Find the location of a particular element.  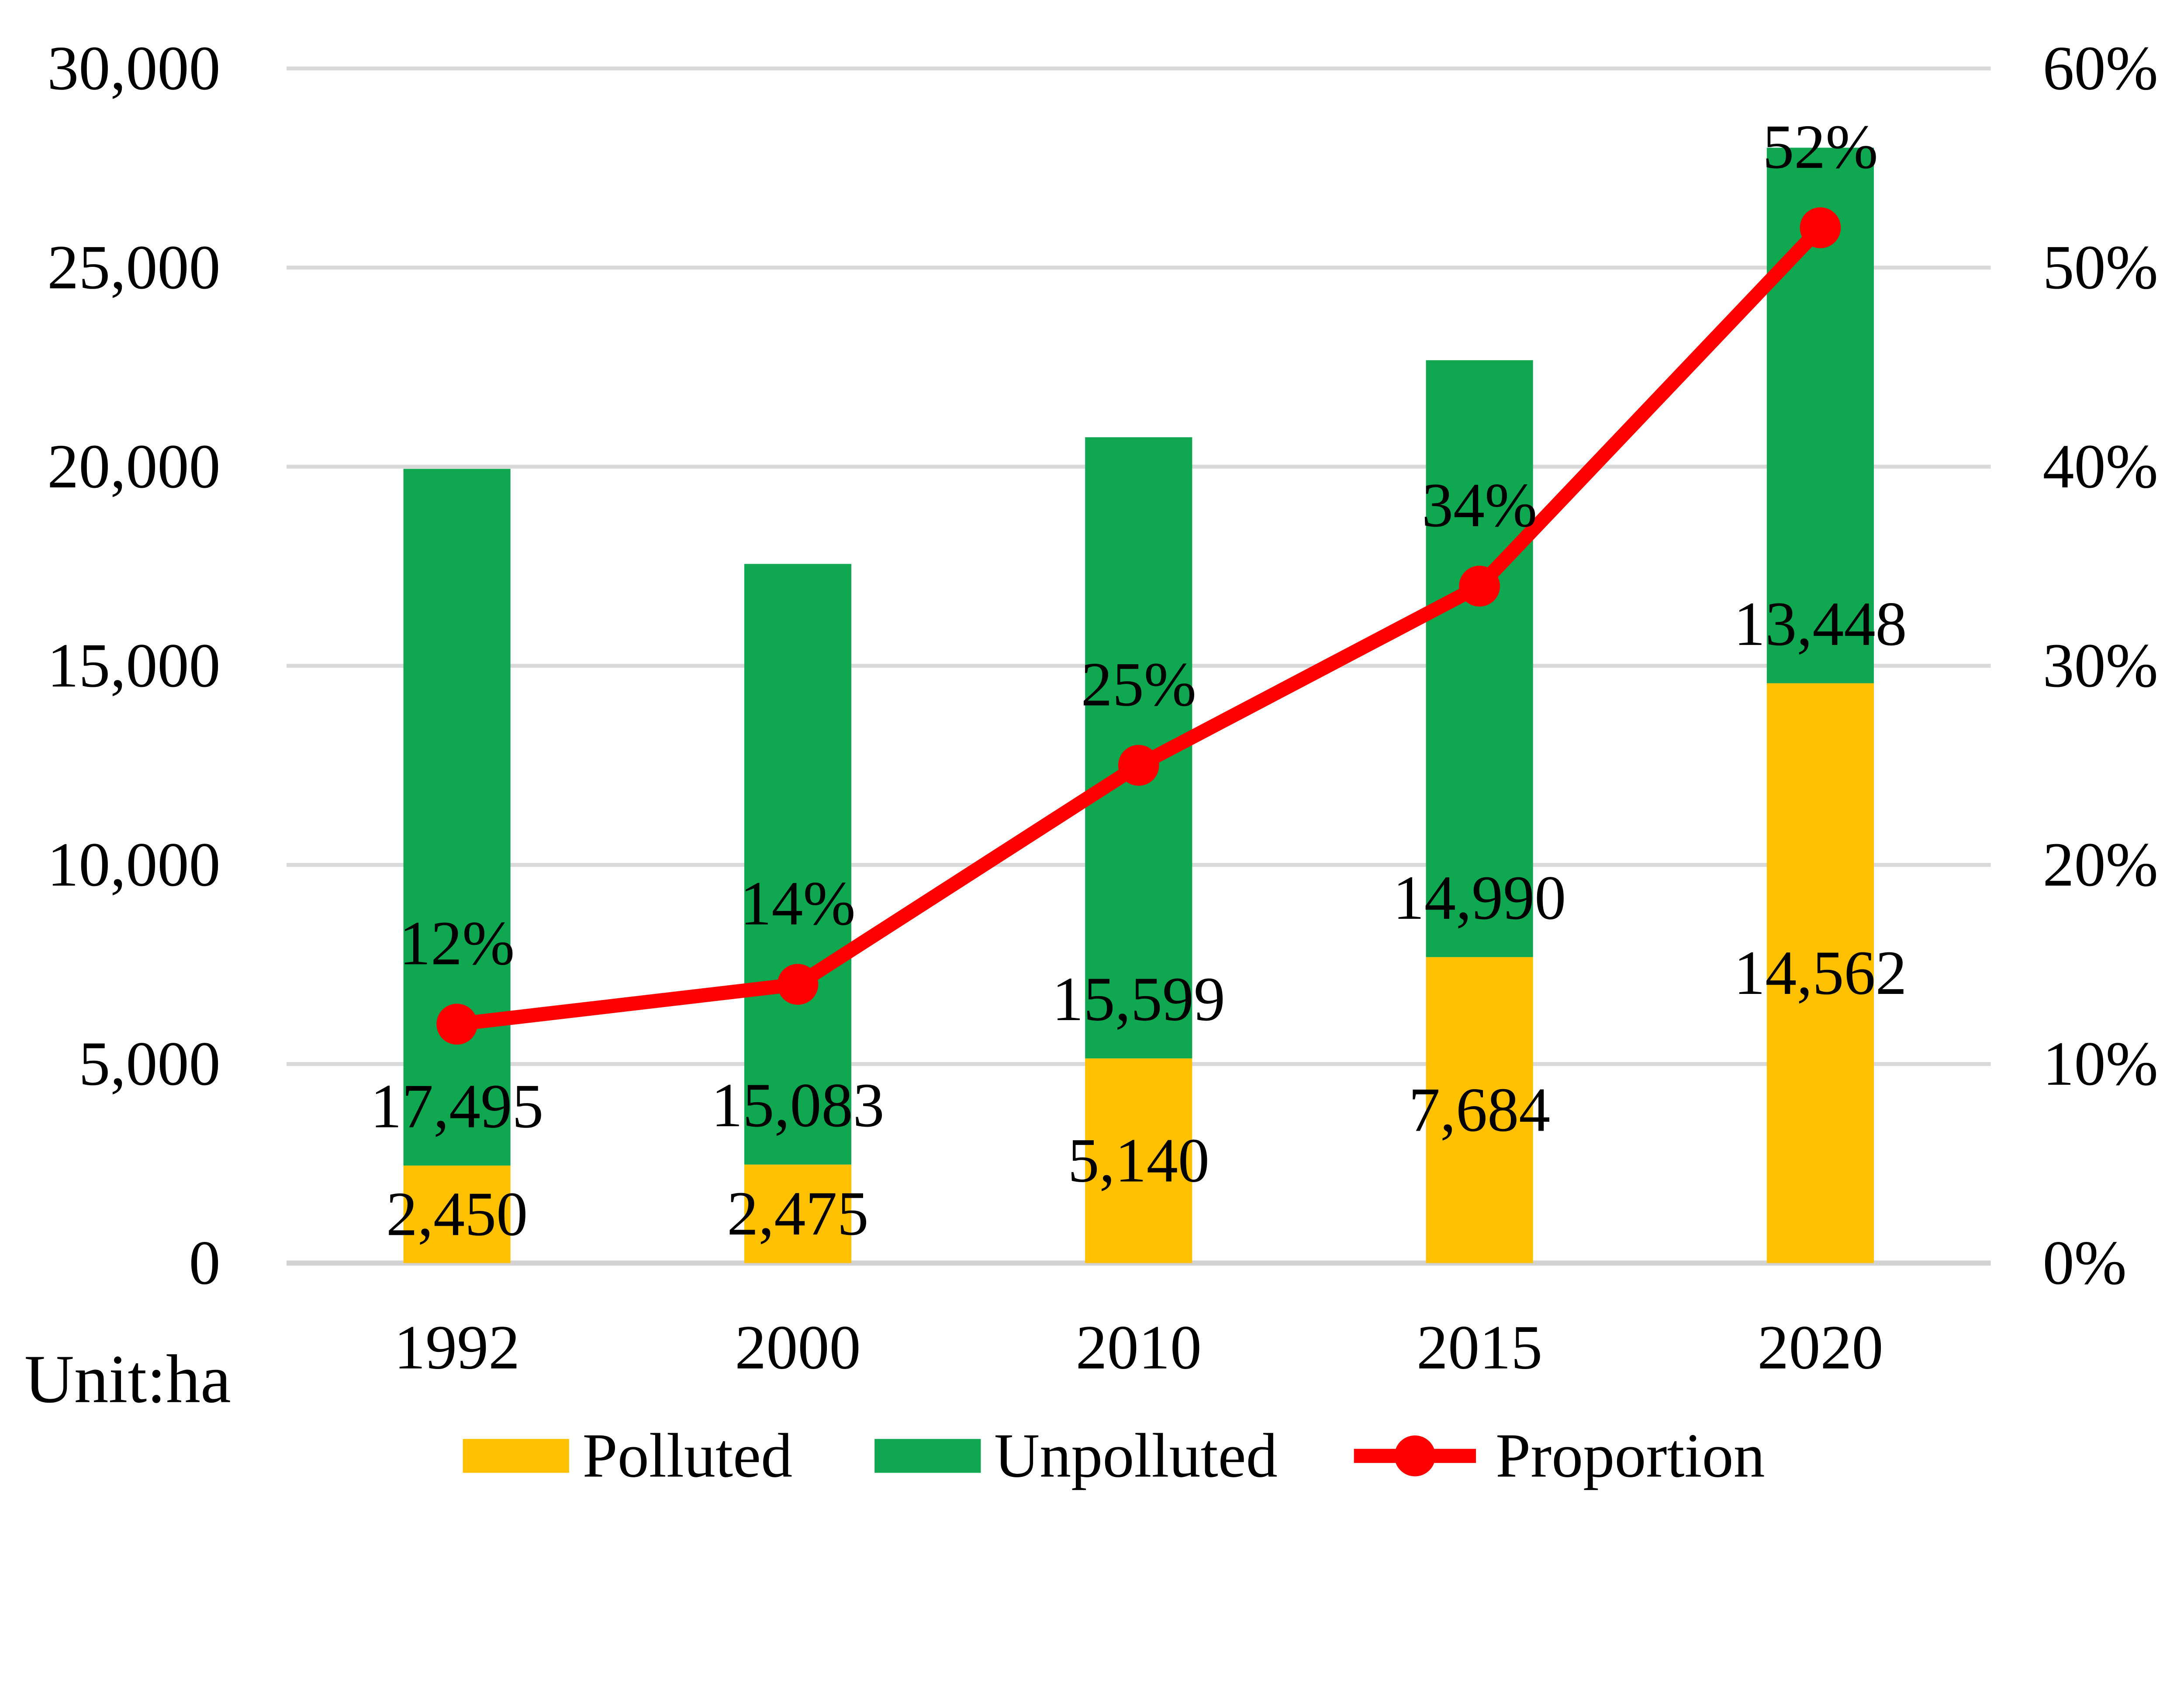

right-axis-tick: 30% is located at coordinates (2100, 665).